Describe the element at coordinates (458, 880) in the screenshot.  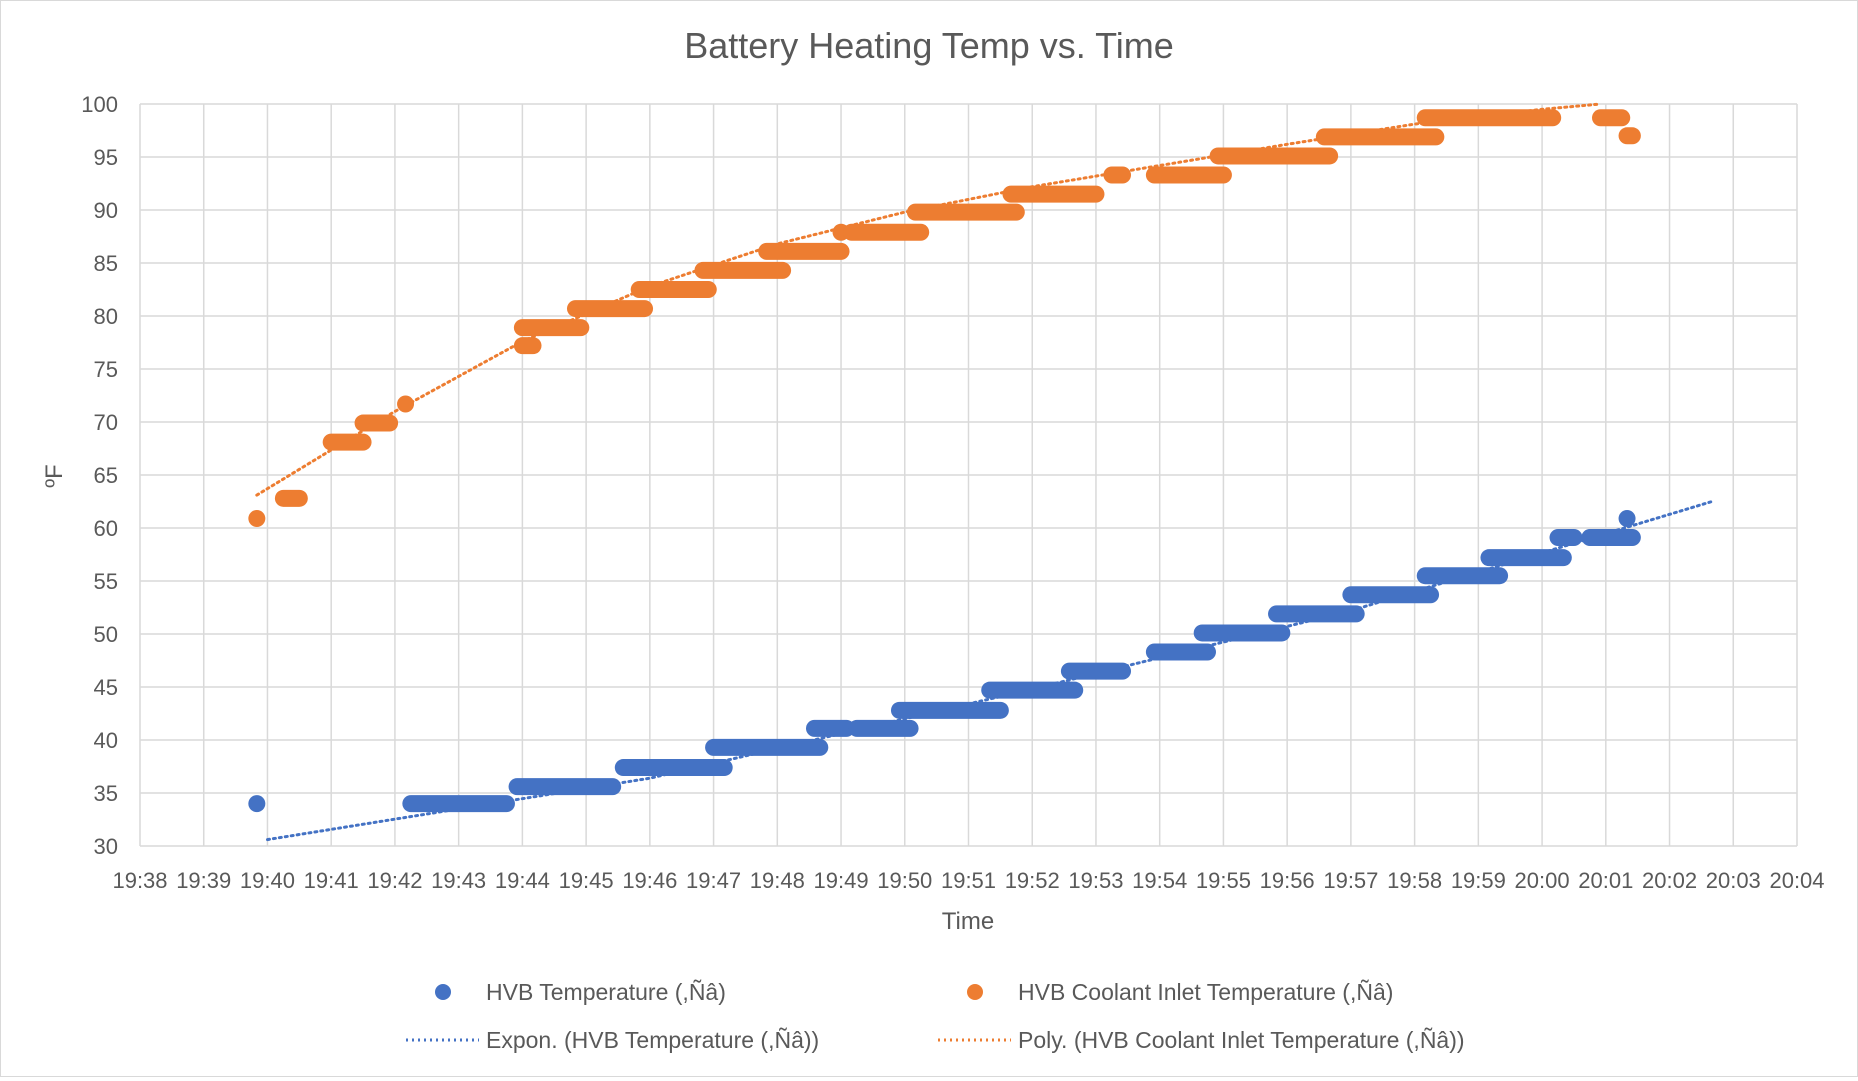
I see `x-tick-label: 19:43` at that location.